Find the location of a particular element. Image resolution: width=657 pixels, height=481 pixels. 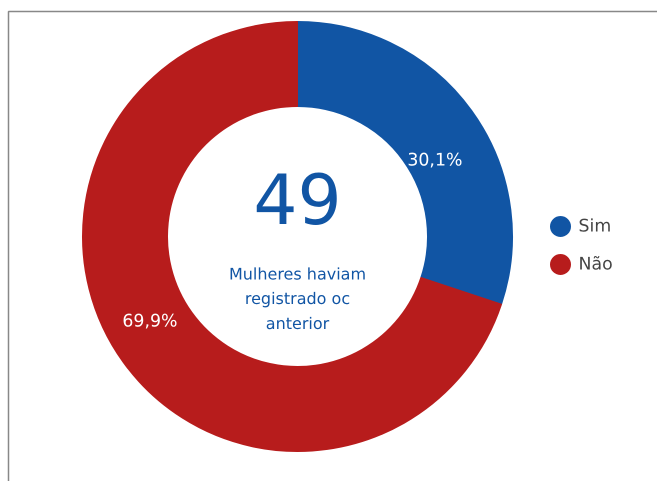

text: Mulheres haviam registrado oc anterior is located at coordinates (297, 298).